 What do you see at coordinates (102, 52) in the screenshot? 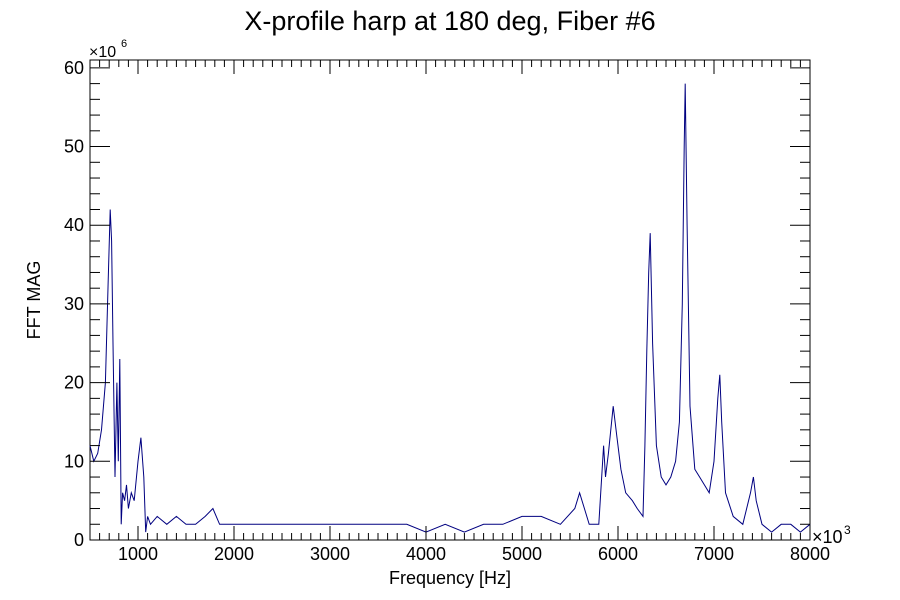
I see `y-multiplier-base: ×10` at bounding box center [102, 52].